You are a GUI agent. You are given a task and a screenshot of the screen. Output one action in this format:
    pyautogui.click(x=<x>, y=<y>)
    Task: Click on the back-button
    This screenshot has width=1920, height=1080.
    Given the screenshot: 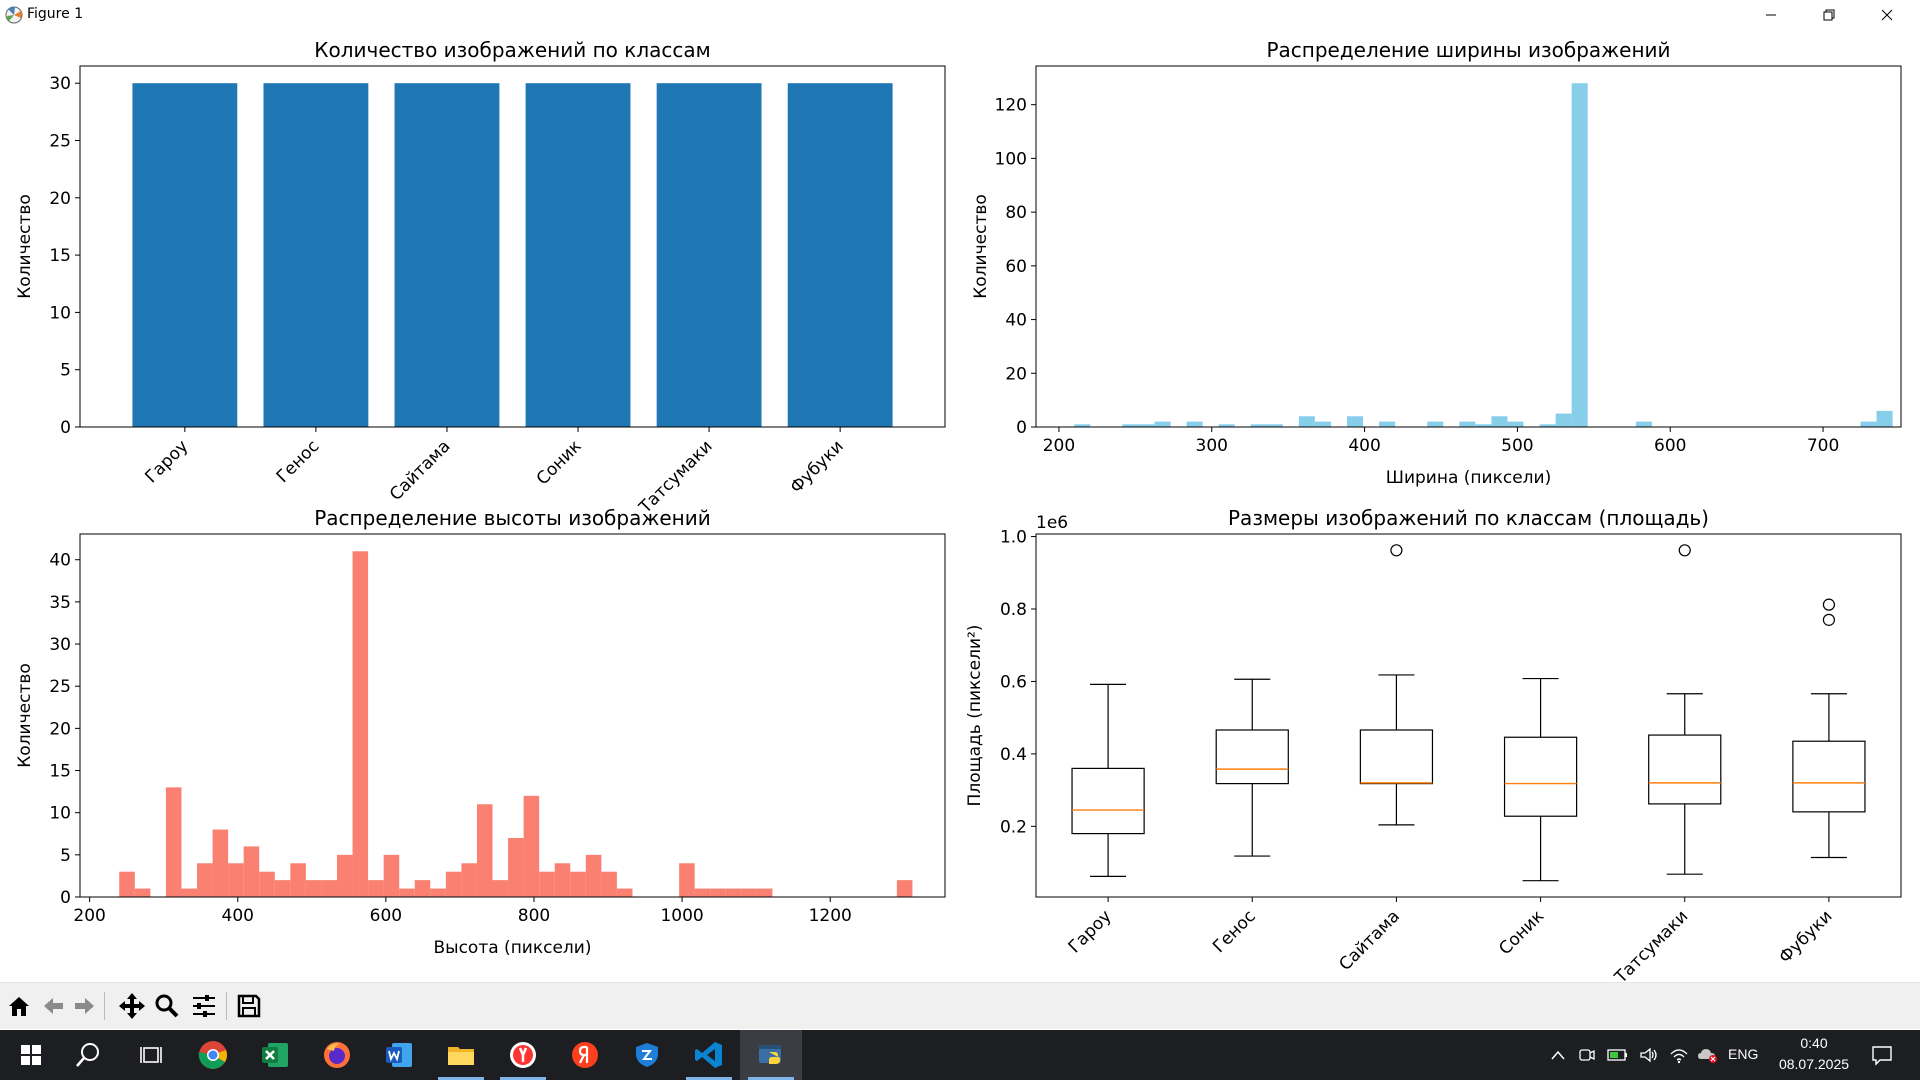 What is the action you would take?
    pyautogui.click(x=53, y=1006)
    